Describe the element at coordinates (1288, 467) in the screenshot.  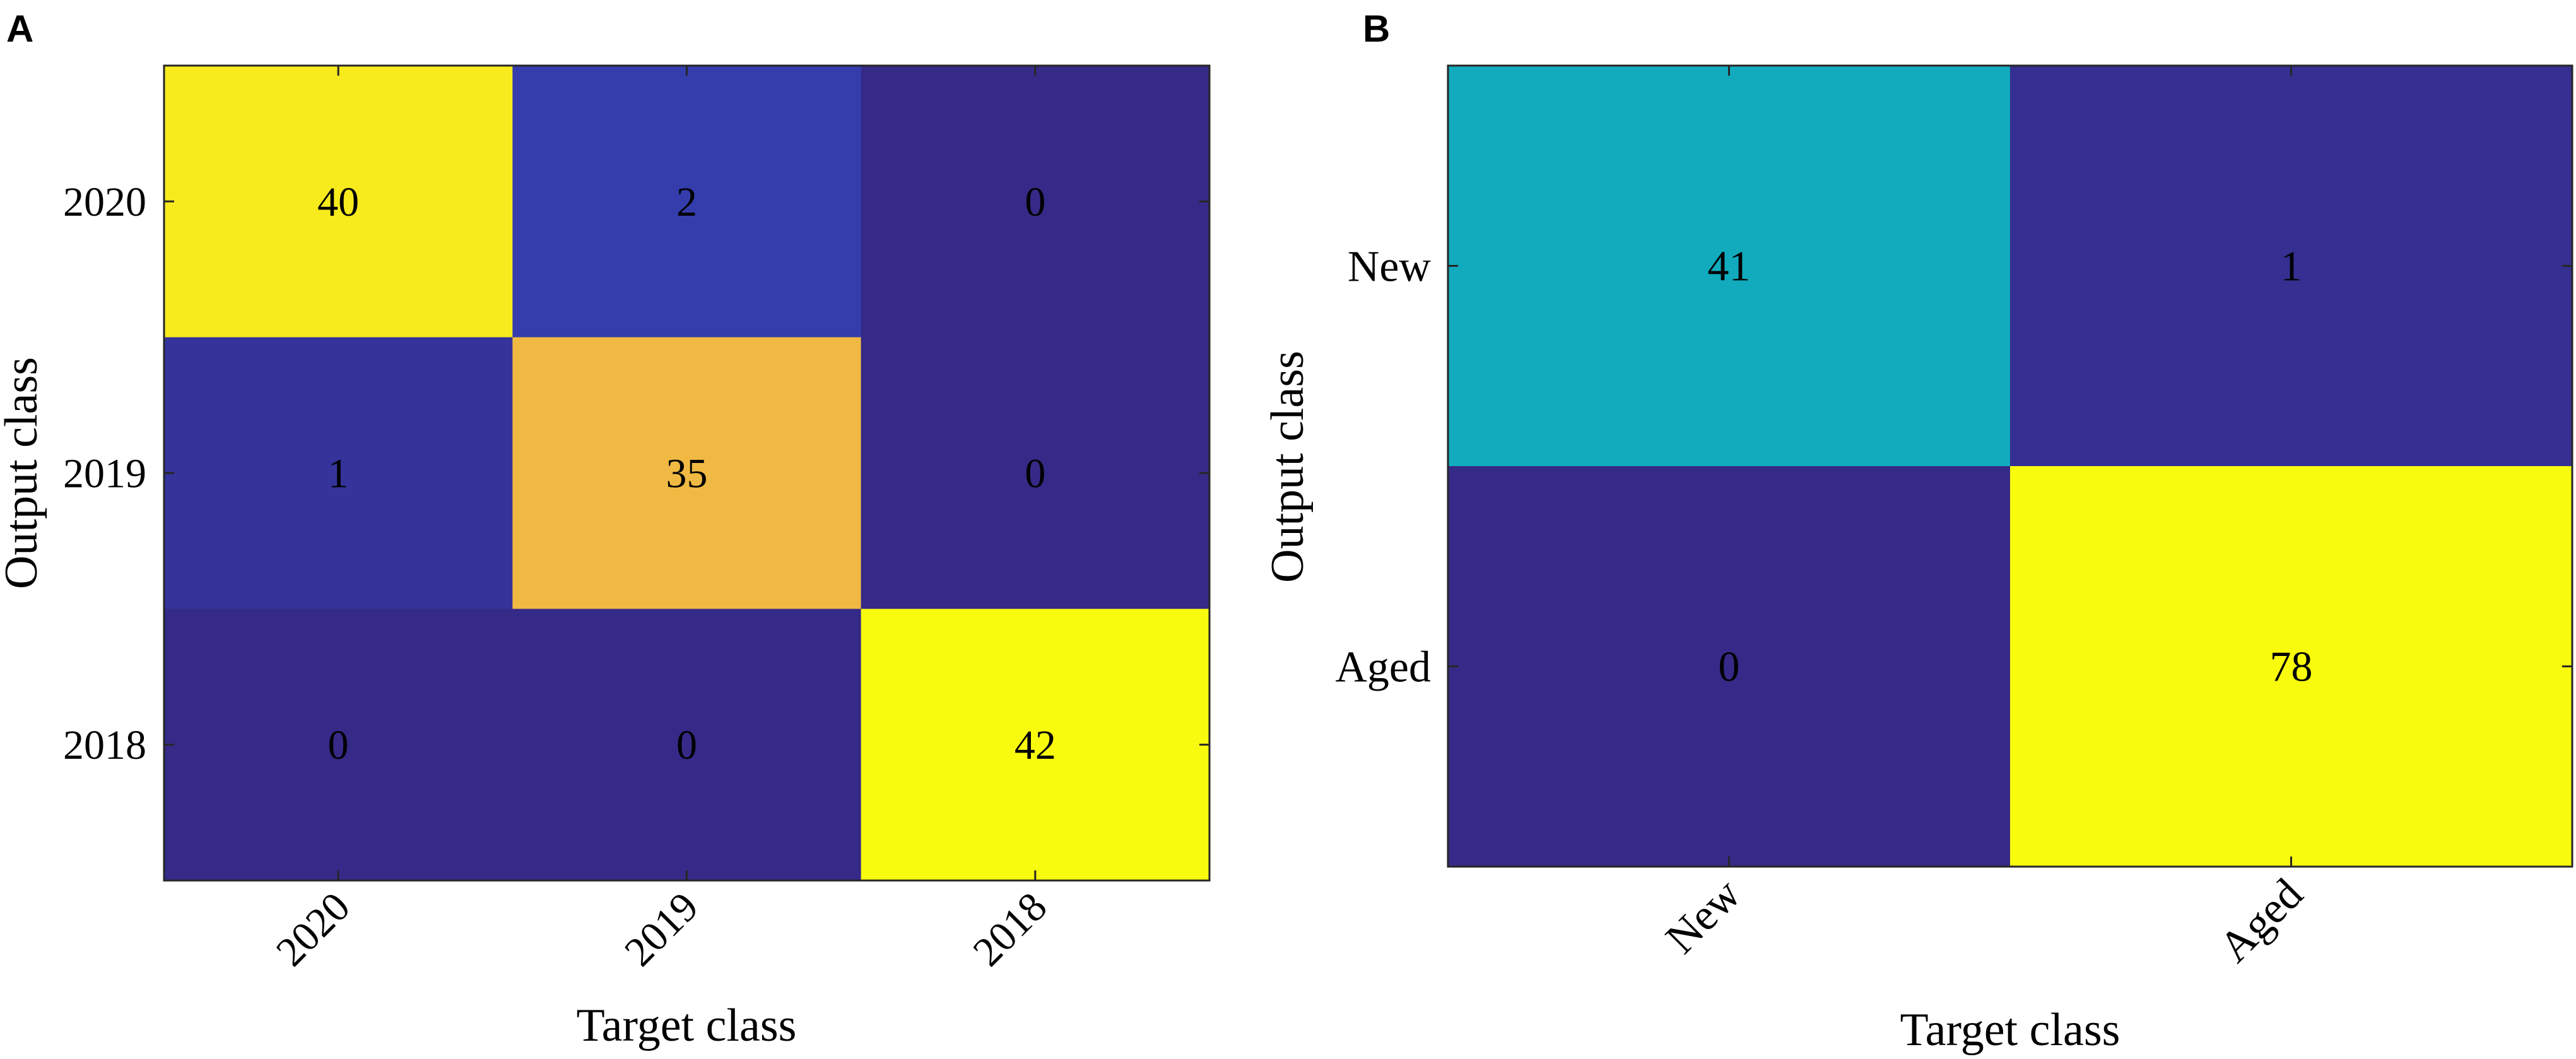
I see `panel-b-y-axis-label: Output class` at that location.